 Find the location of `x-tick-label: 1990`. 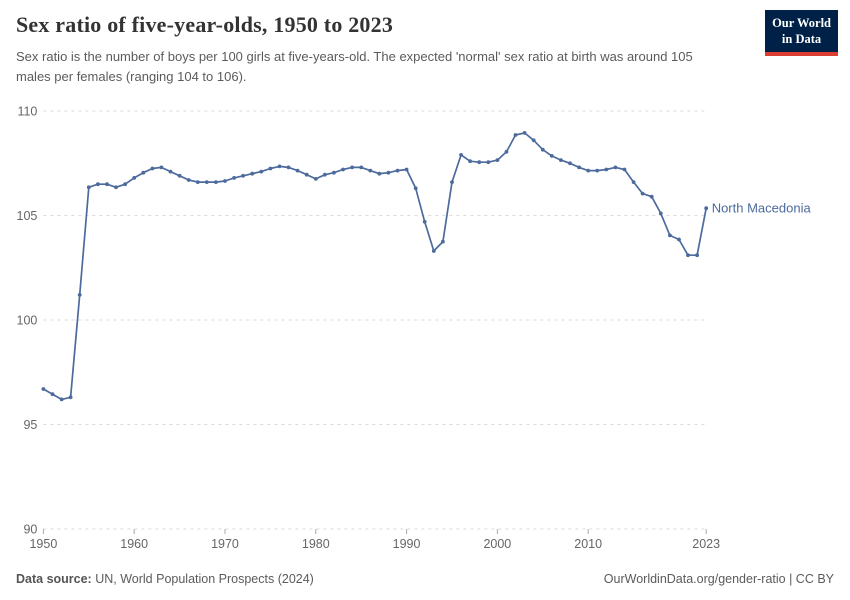

x-tick-label: 1990 is located at coordinates (407, 544).